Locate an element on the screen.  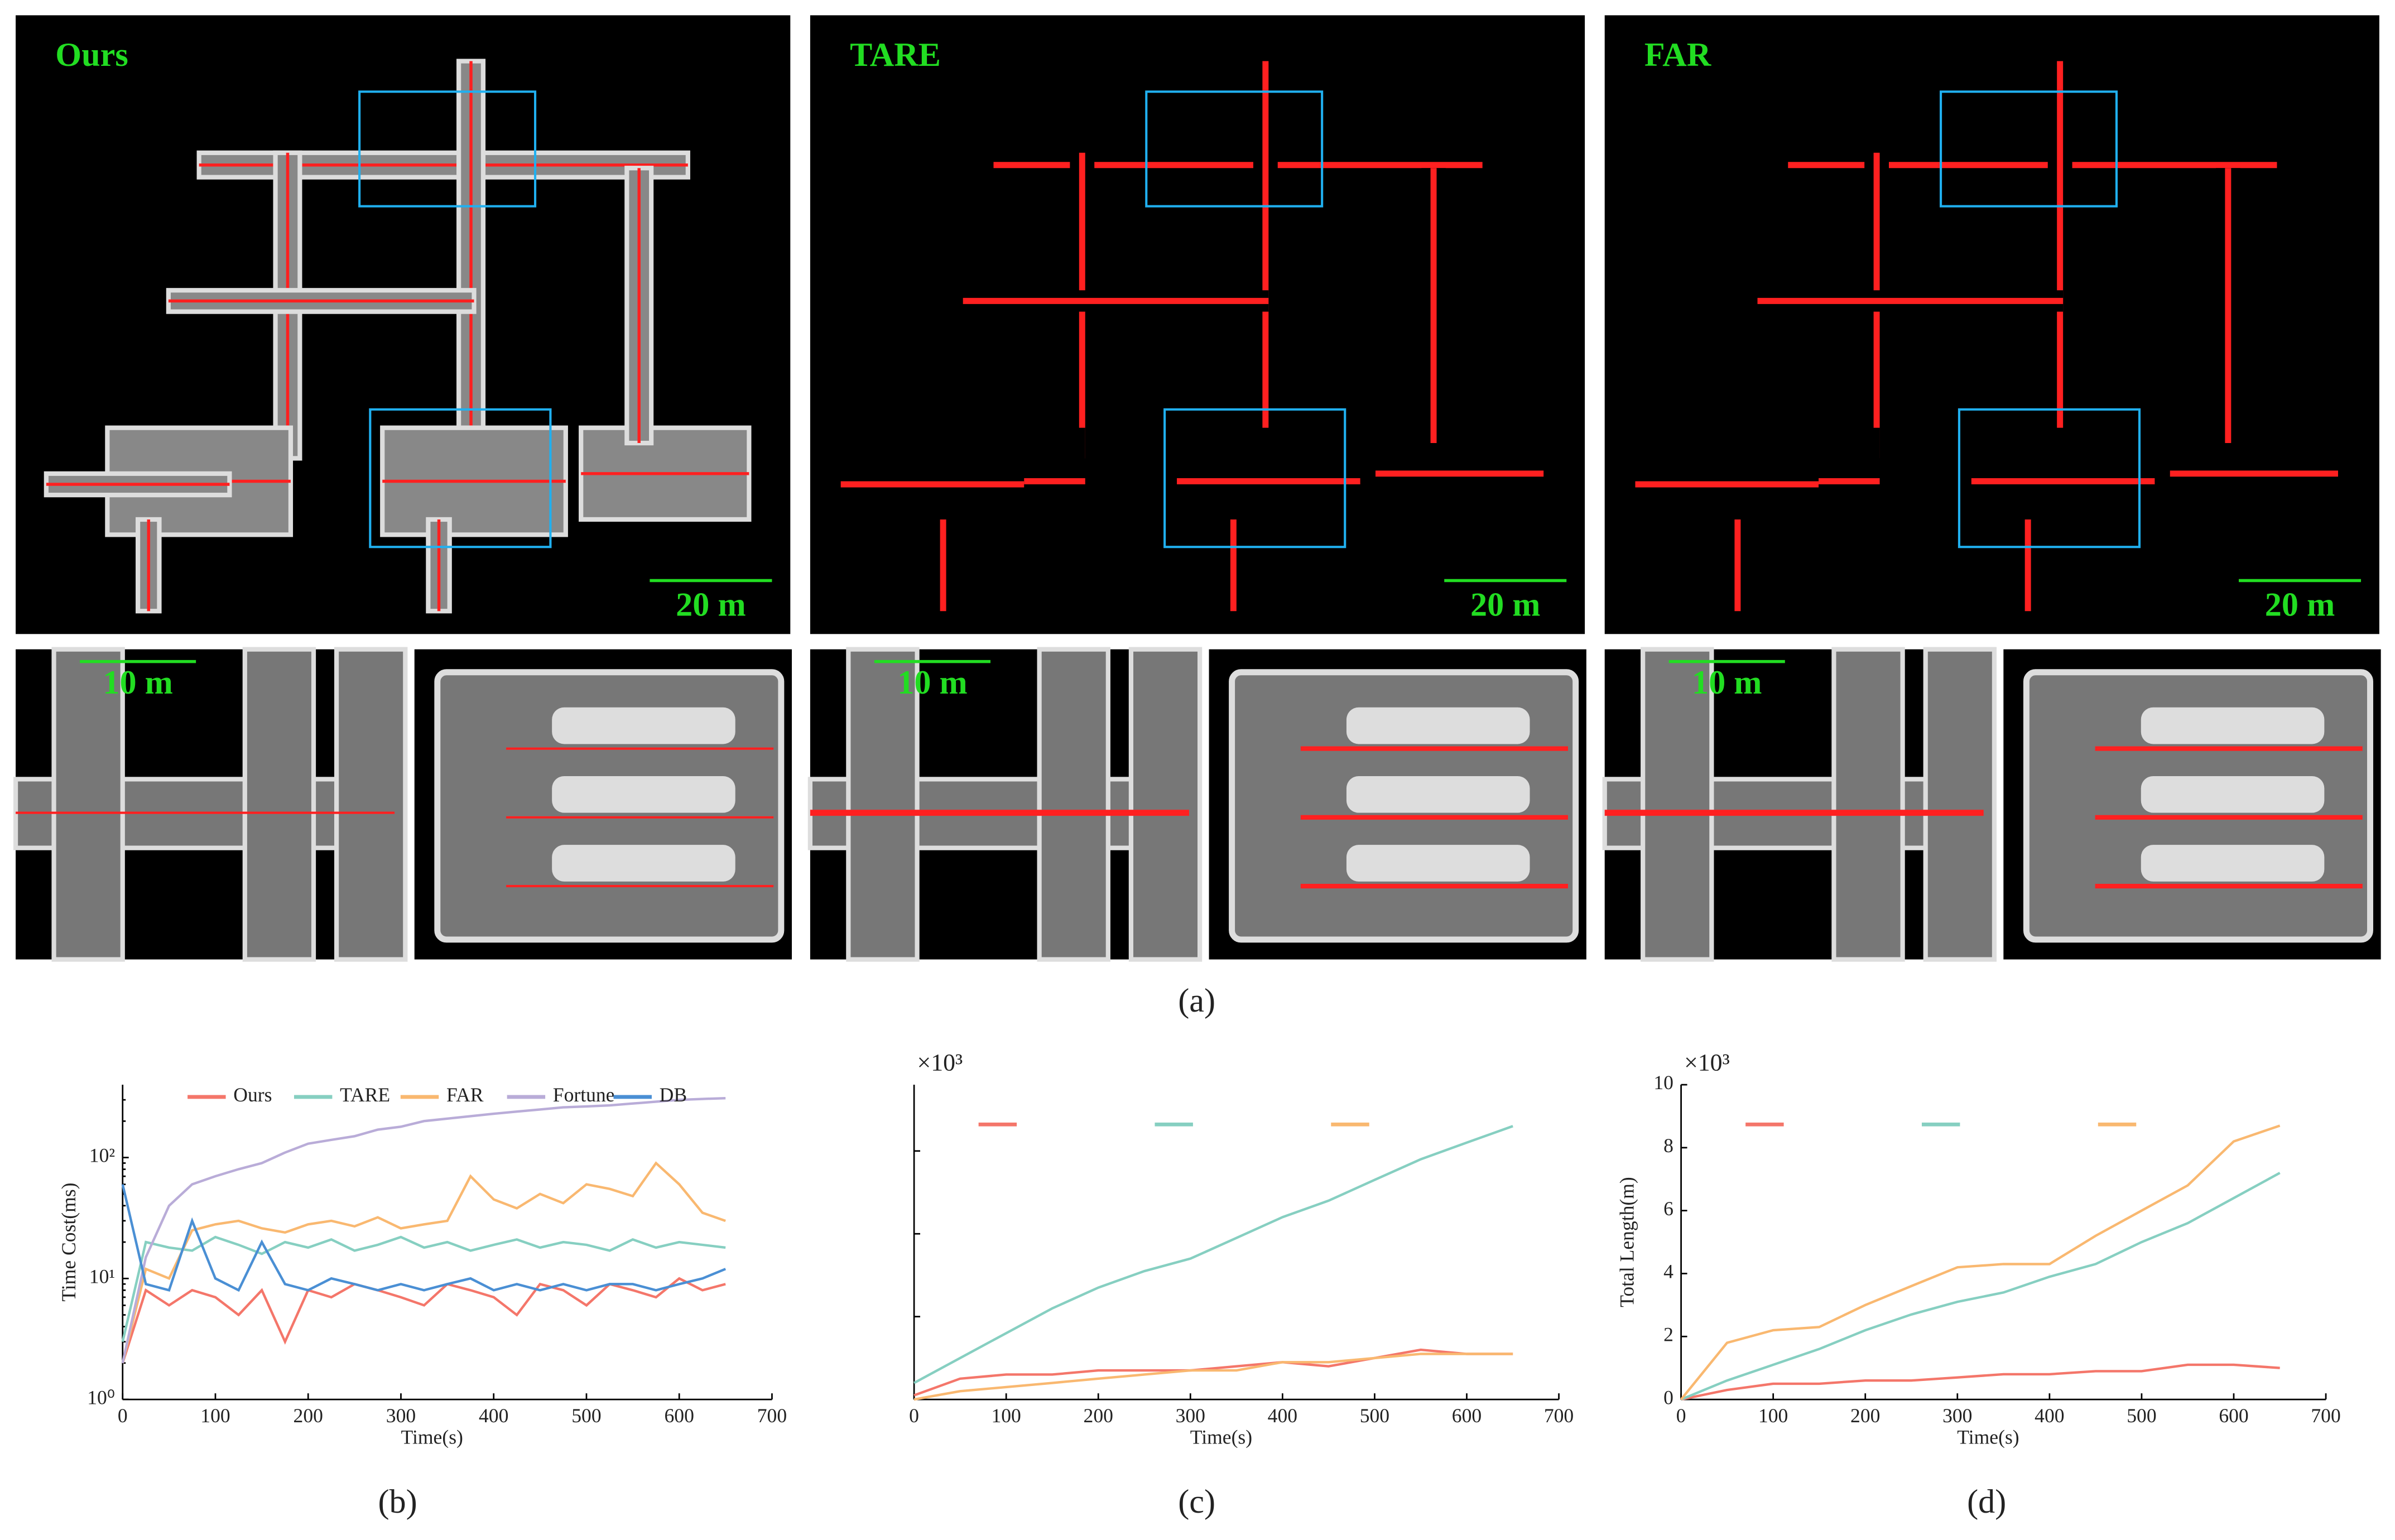
y-tick-label: 2 is located at coordinates (1668, 1334).